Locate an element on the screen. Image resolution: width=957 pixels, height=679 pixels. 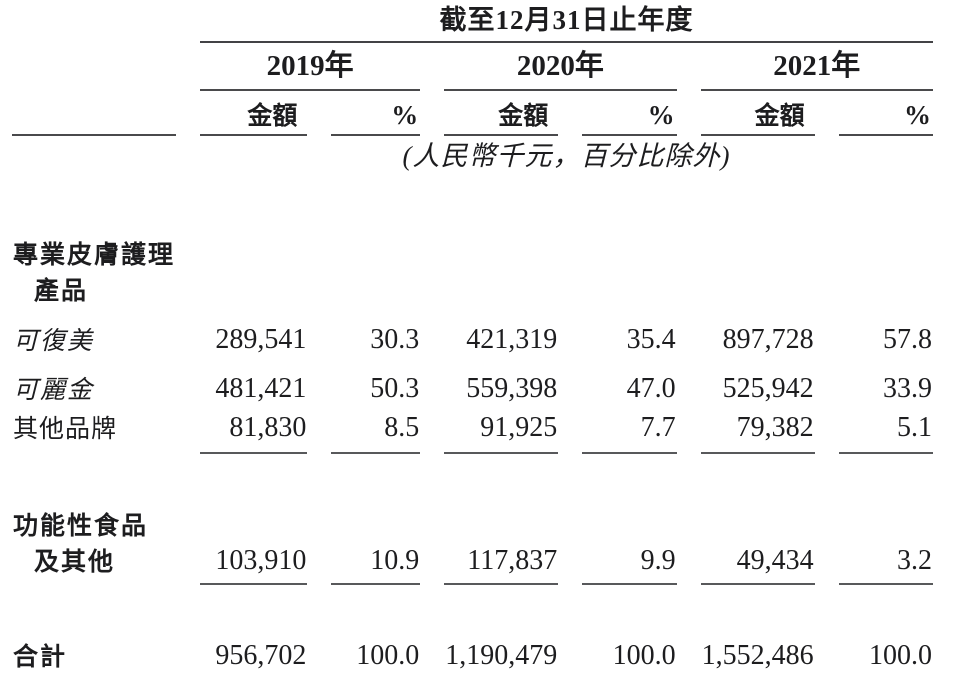
and-others-2020-amount: 117,837 is located at coordinates (501, 564).